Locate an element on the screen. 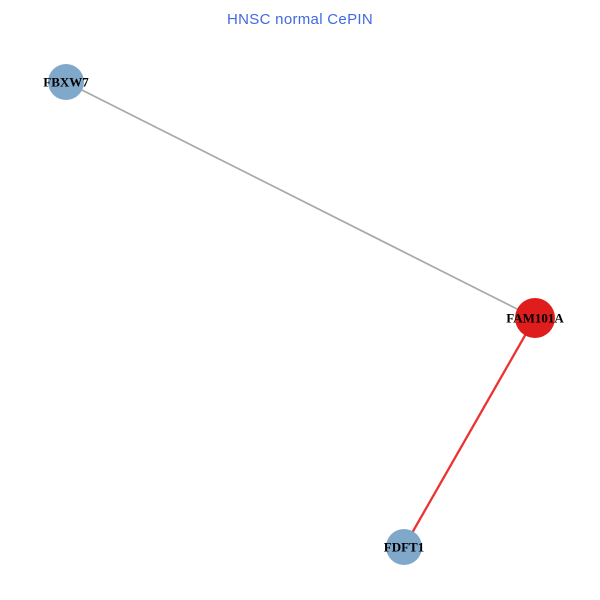 The height and width of the screenshot is (600, 600). node-FBXW7 is located at coordinates (66, 82).